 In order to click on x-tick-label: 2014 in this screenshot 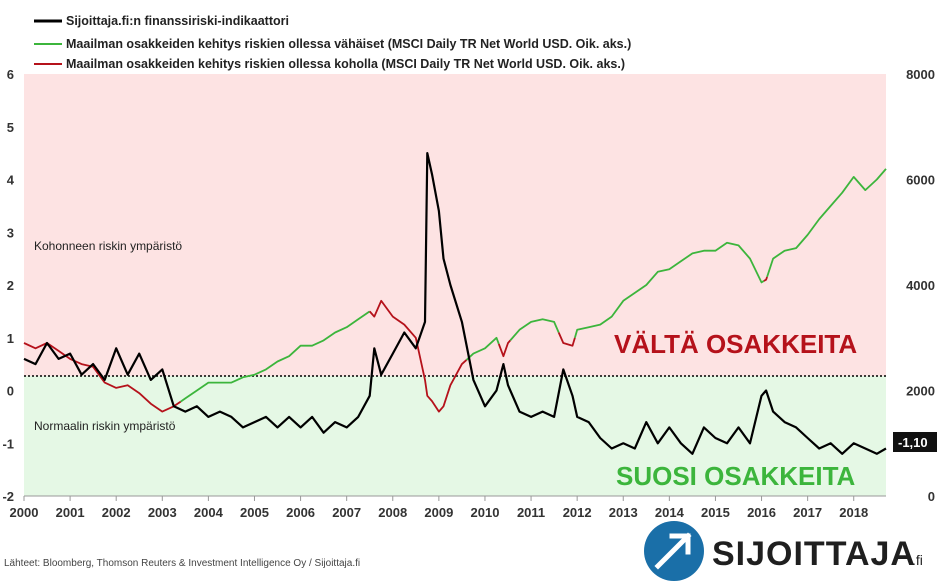, I will do `click(670, 512)`.